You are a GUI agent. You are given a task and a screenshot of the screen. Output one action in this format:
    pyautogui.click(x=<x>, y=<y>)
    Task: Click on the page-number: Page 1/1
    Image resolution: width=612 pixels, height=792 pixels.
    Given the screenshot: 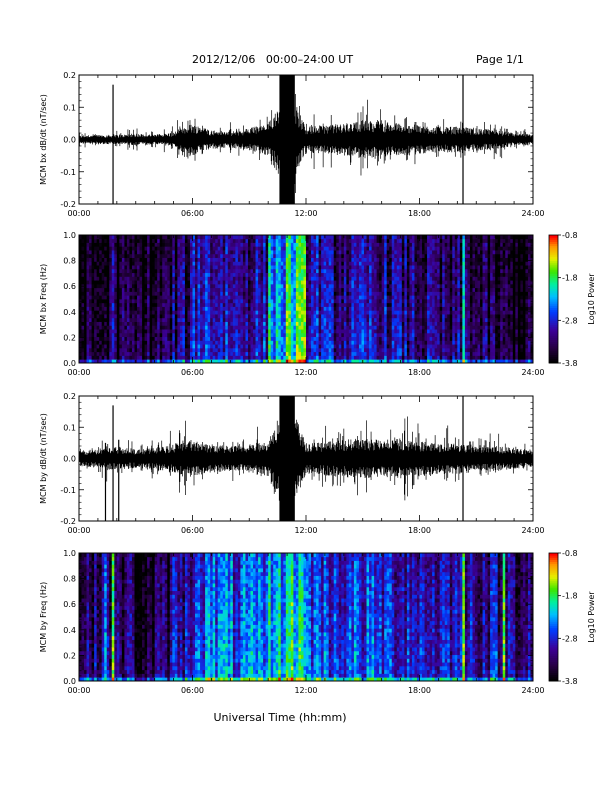 What is the action you would take?
    pyautogui.click(x=500, y=59)
    